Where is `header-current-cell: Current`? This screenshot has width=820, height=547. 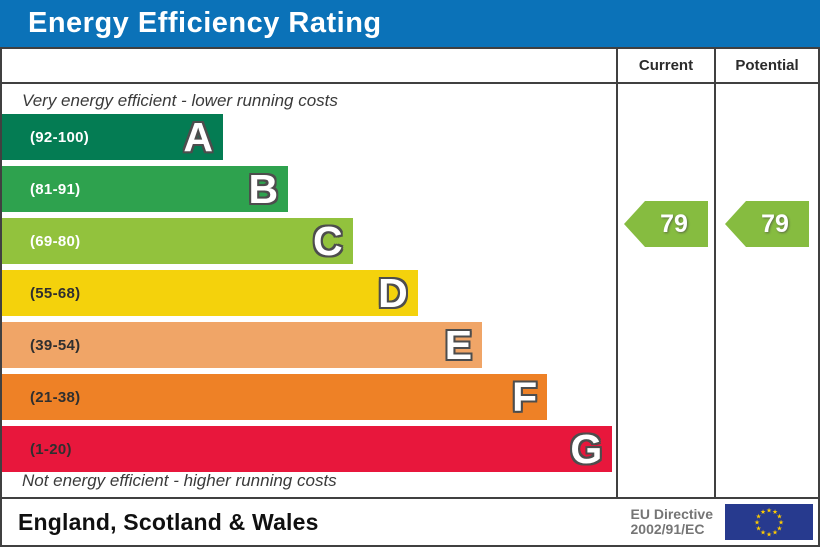
header-current-cell: Current is located at coordinates (667, 65).